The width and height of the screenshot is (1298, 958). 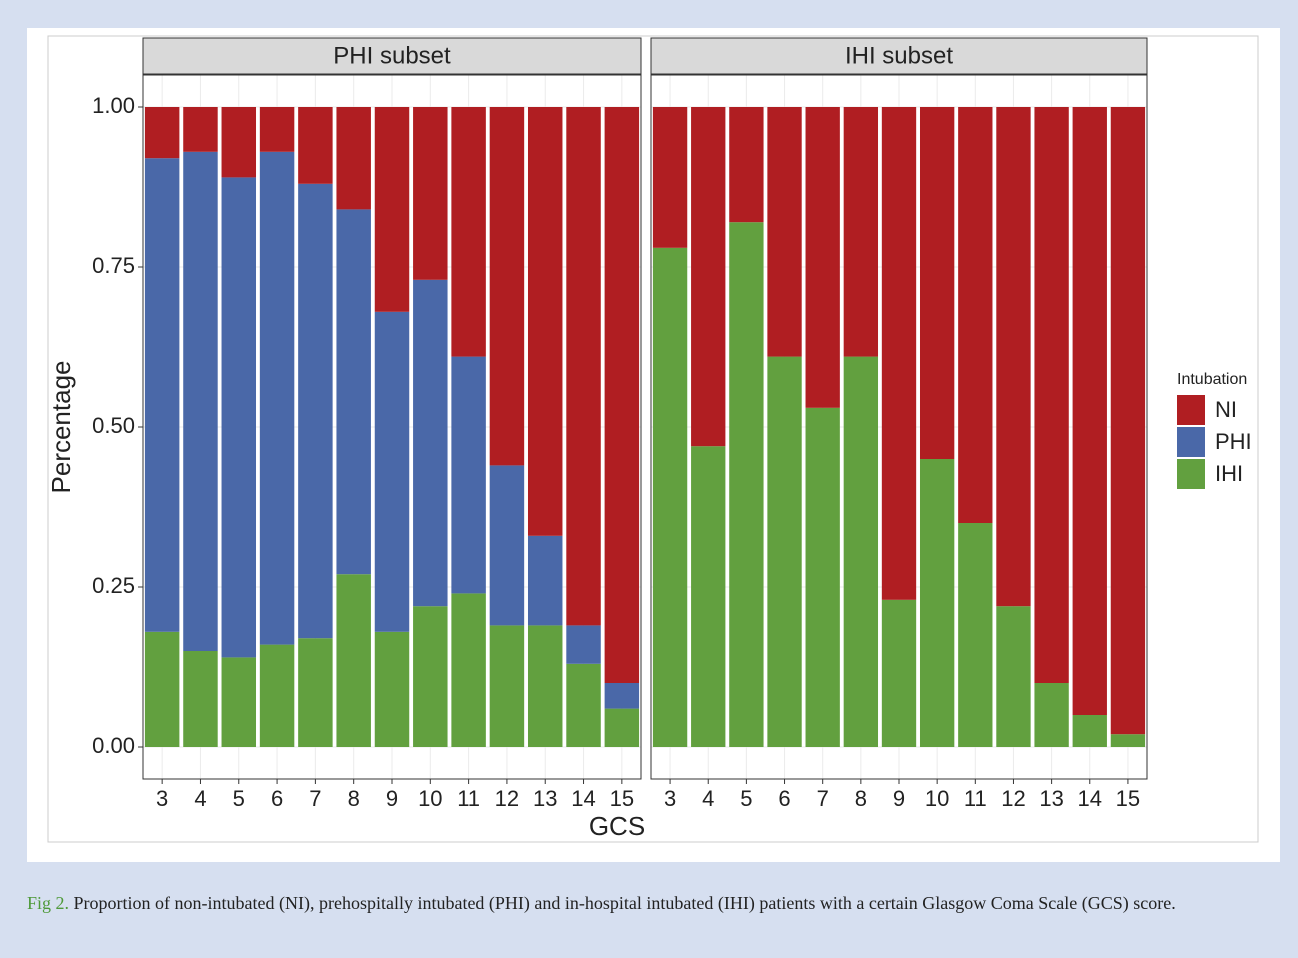 I want to click on y-tick-label: 0.75, so click(x=113, y=265).